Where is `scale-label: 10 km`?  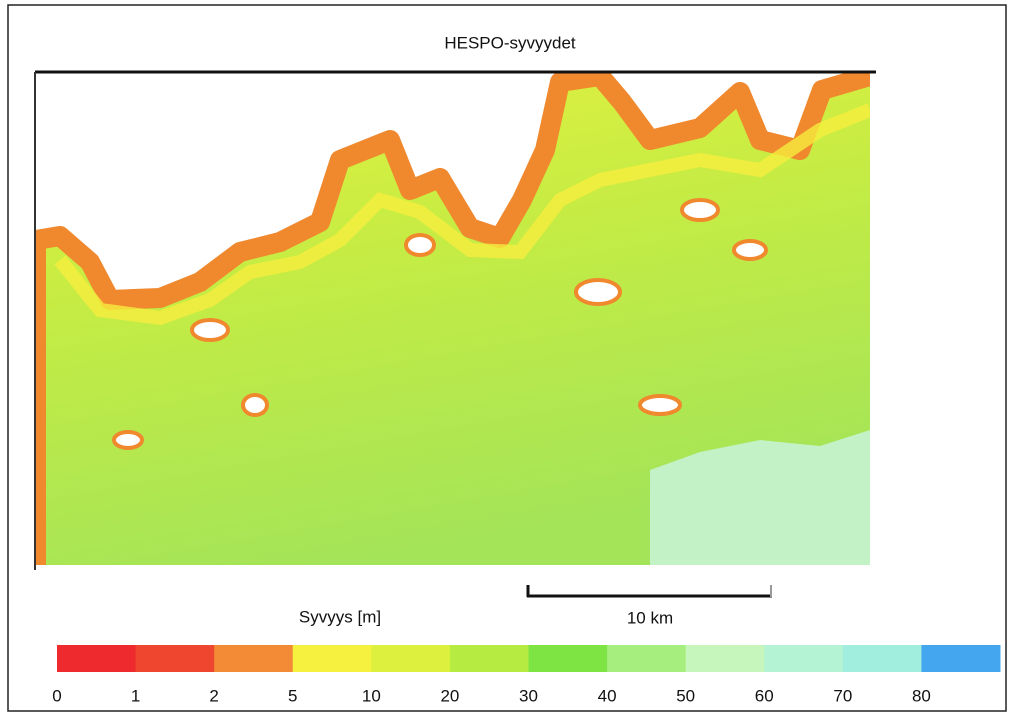 scale-label: 10 km is located at coordinates (650, 617).